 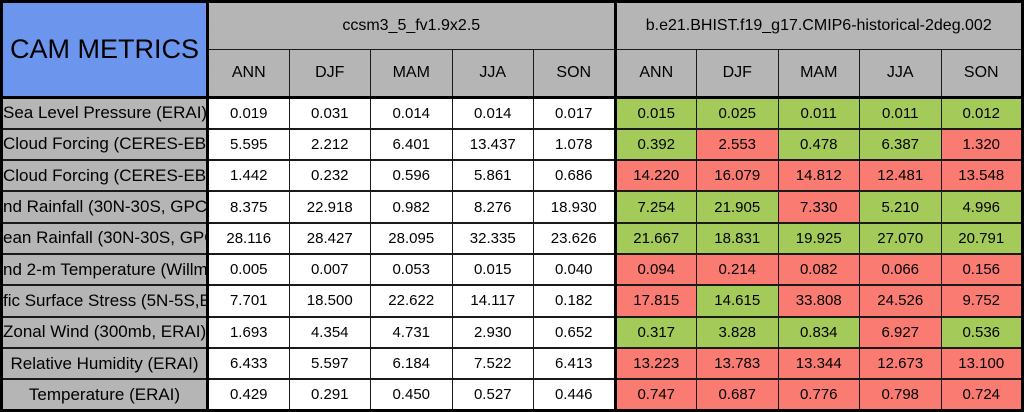 I want to click on row-label: fic Surface Stress (5N-5S,E, so click(x=105, y=301).